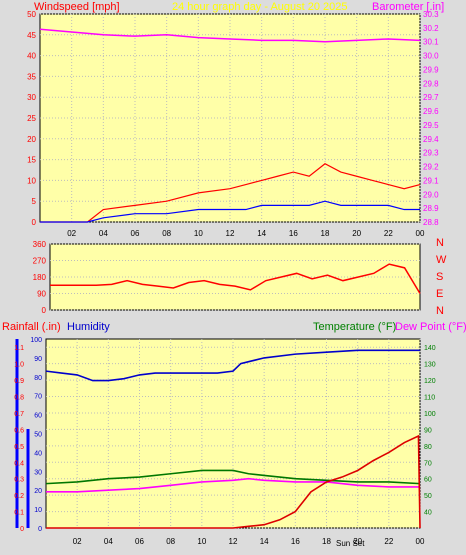 This screenshot has width=466, height=555. I want to click on barometer-tick-label: 28.8, so click(431, 222).